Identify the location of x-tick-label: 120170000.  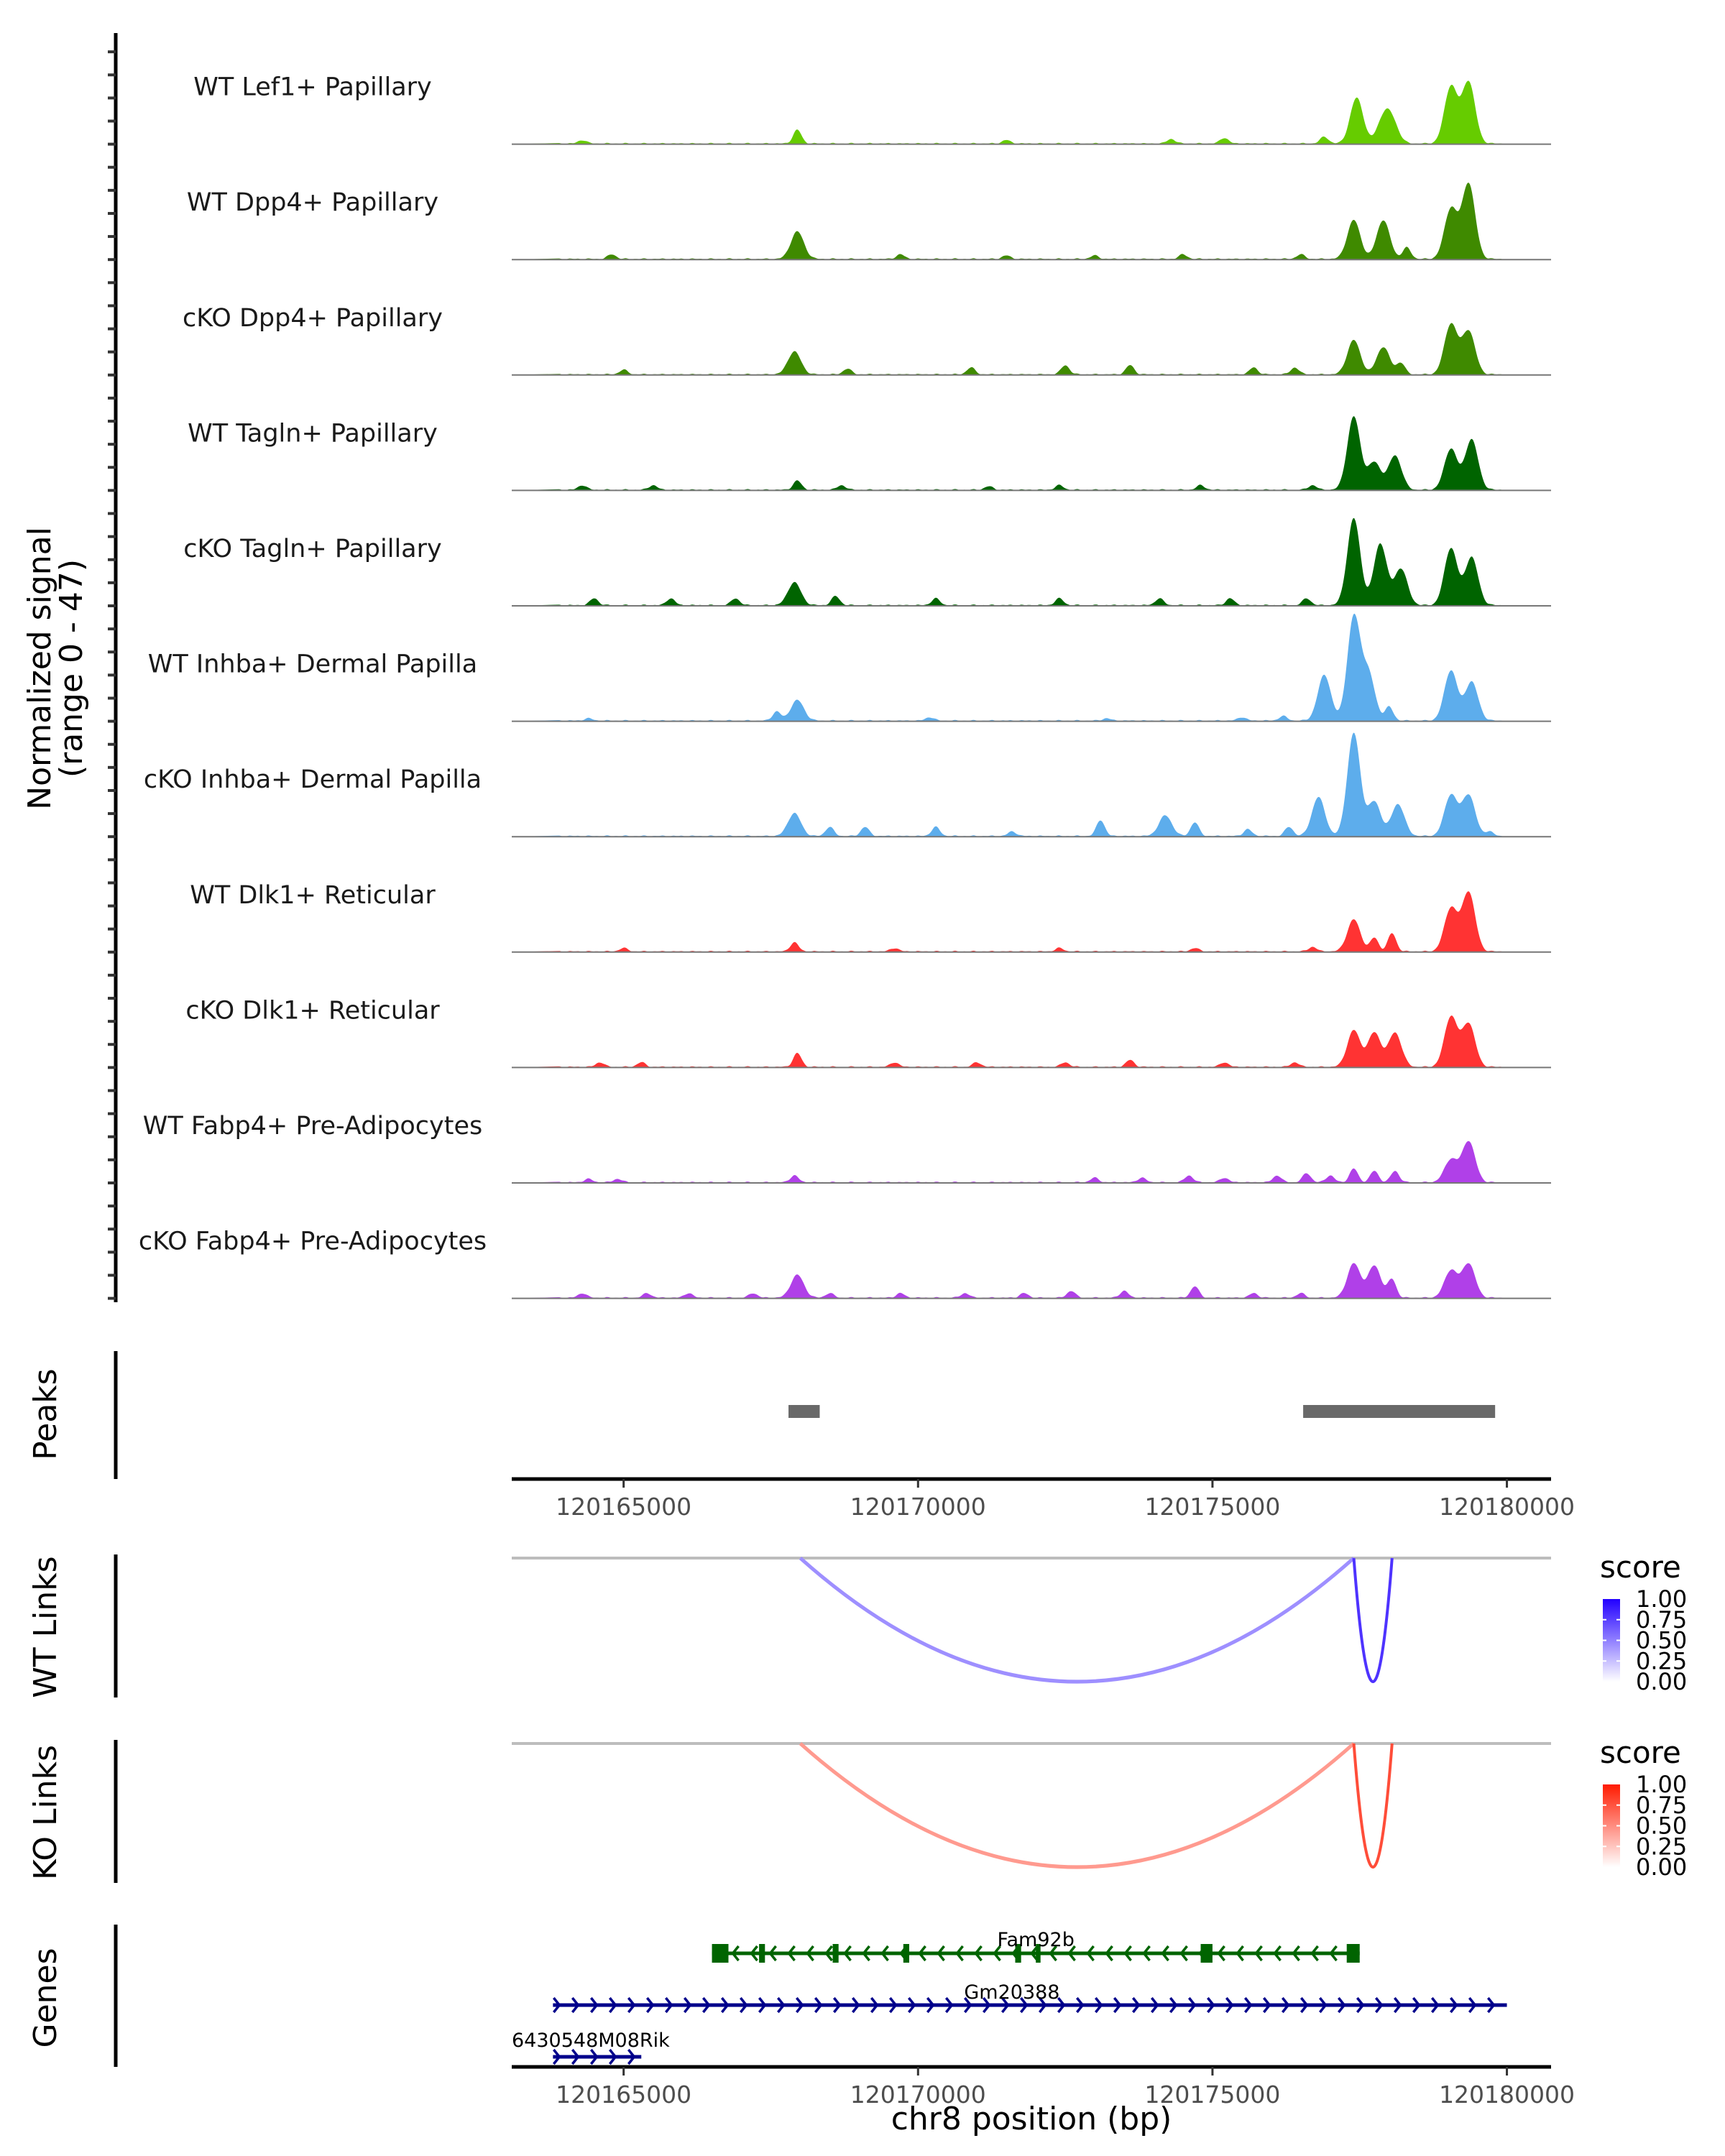
(918, 1507).